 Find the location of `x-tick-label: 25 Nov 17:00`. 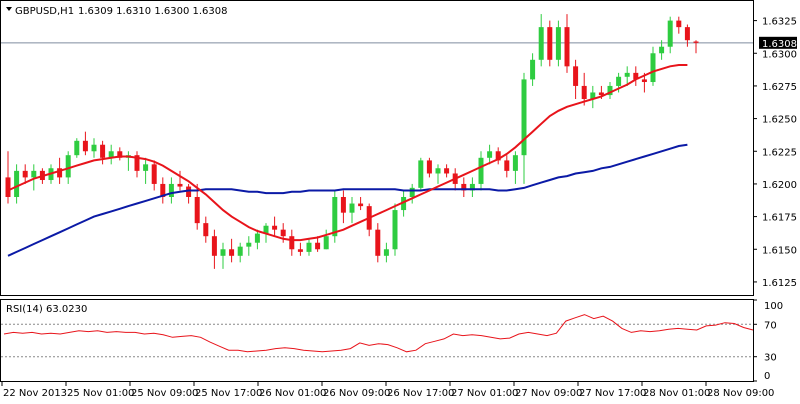

x-tick-label: 25 Nov 17:00 is located at coordinates (228, 393).